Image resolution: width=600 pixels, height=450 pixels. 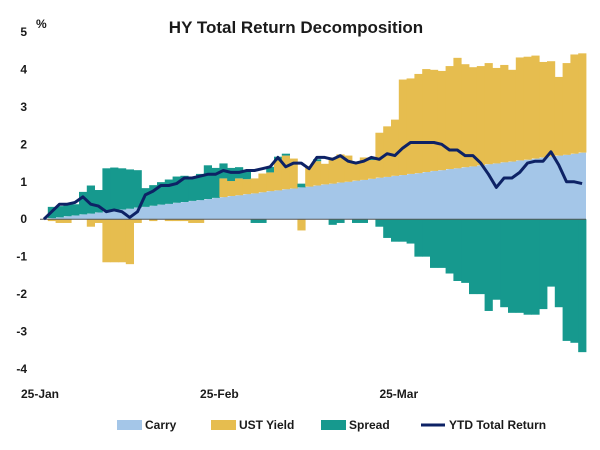 What do you see at coordinates (21, 257) in the screenshot?
I see `y-tick-label: -1` at bounding box center [21, 257].